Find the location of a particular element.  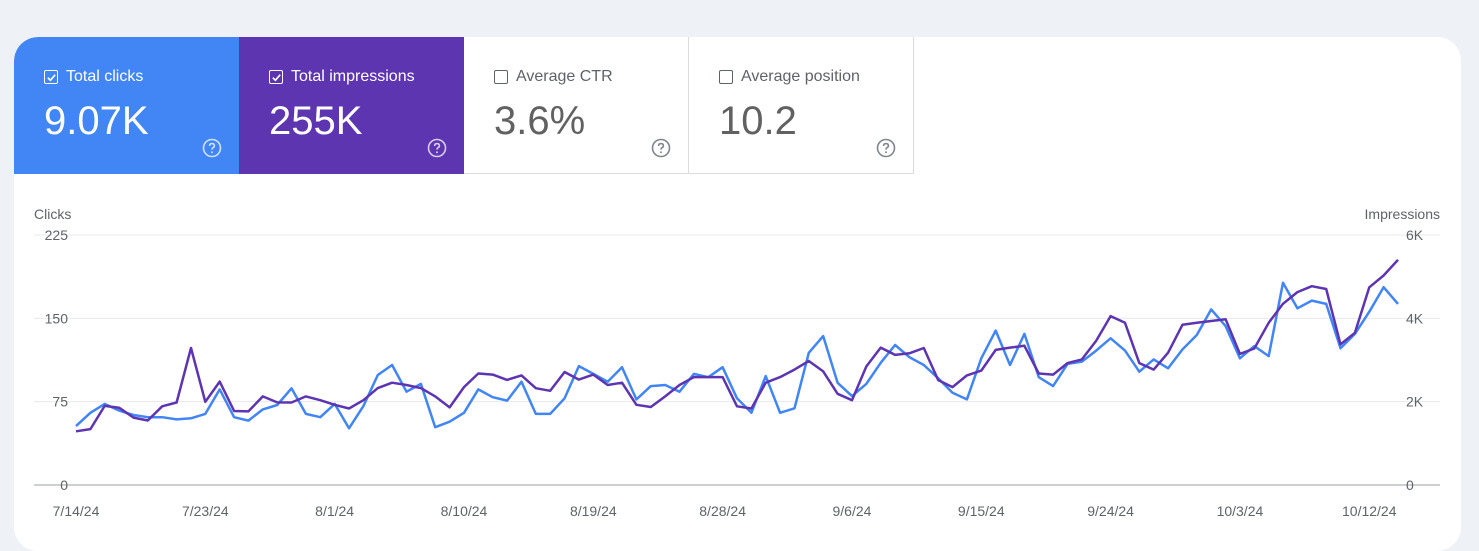

left-tick-label: 0 is located at coordinates (64, 485).